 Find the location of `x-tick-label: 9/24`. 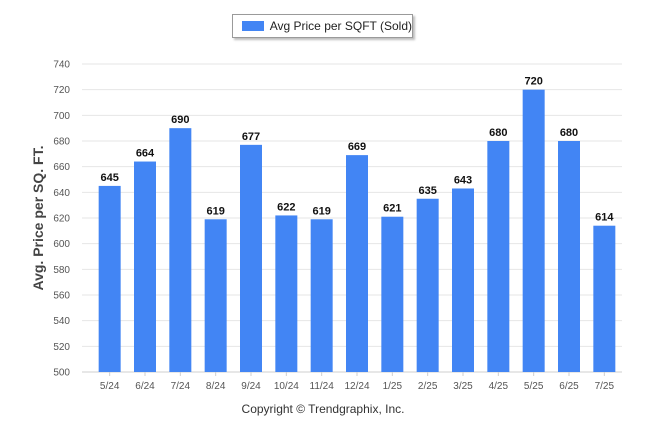

x-tick-label: 9/24 is located at coordinates (251, 386).